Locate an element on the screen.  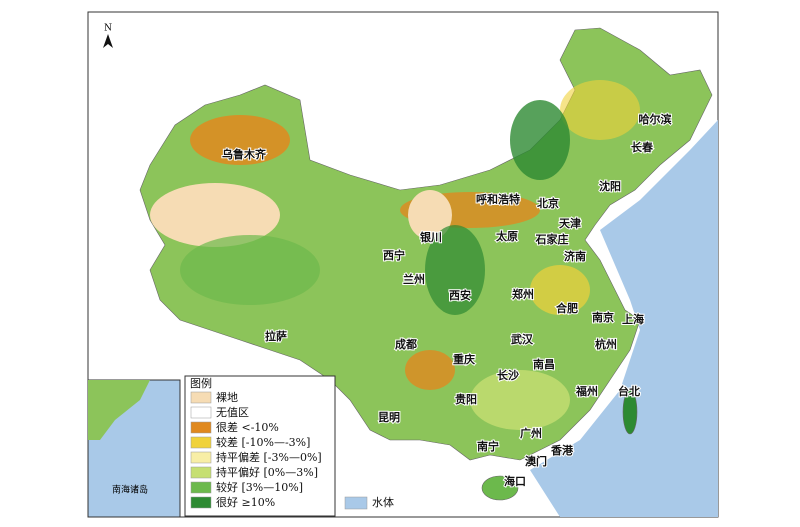
taiwan is located at coordinates (630, 412).